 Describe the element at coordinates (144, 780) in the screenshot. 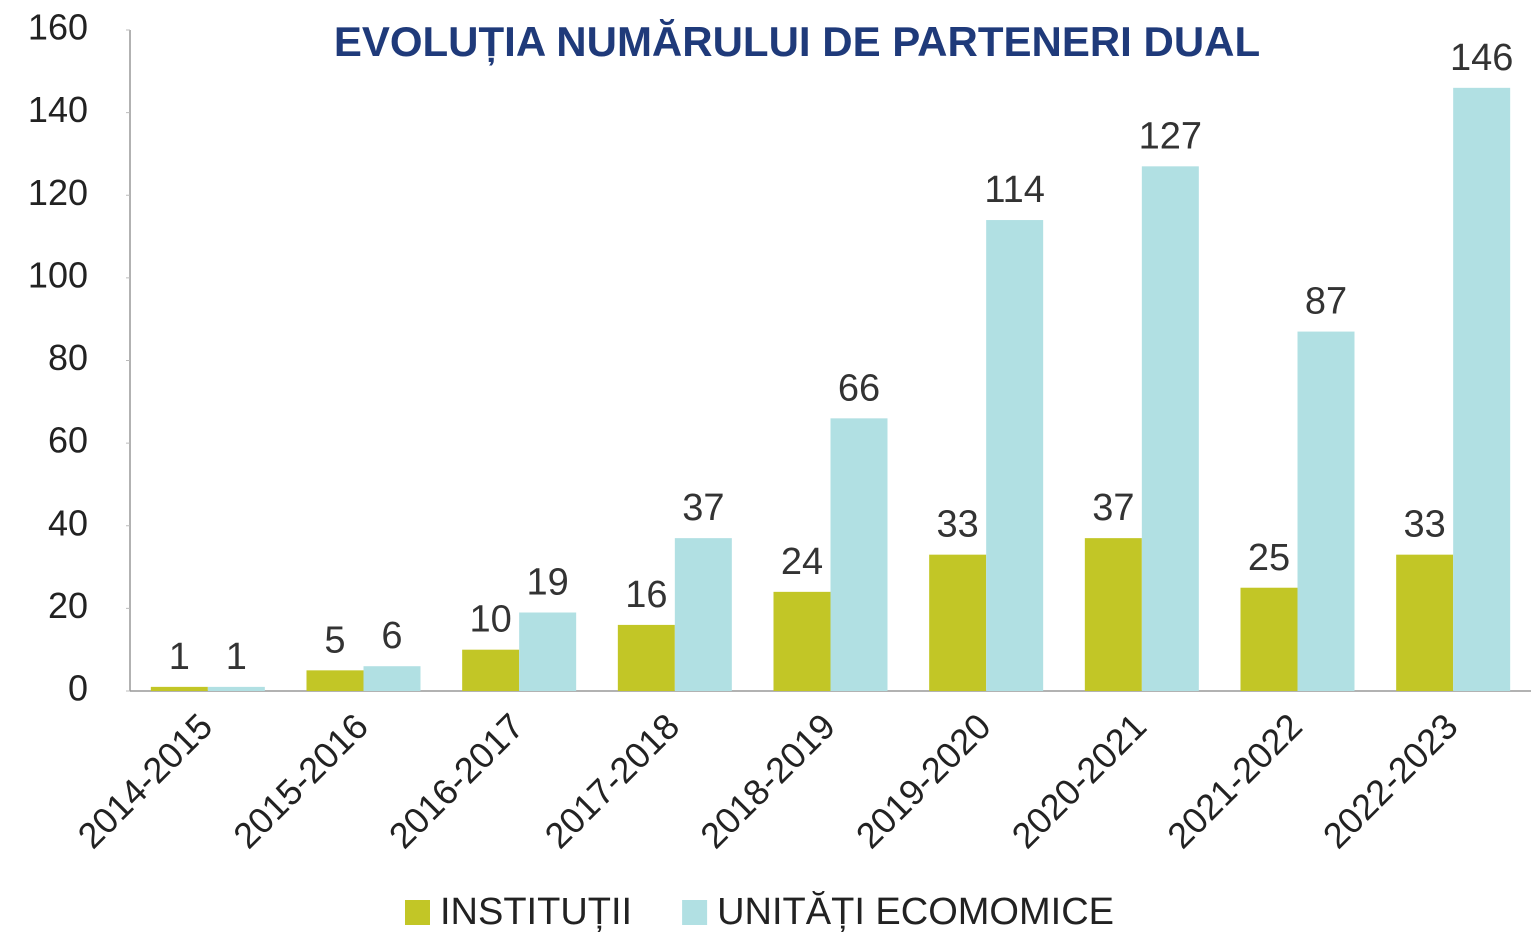

I see `x-tick-label: 2014-2015` at that location.